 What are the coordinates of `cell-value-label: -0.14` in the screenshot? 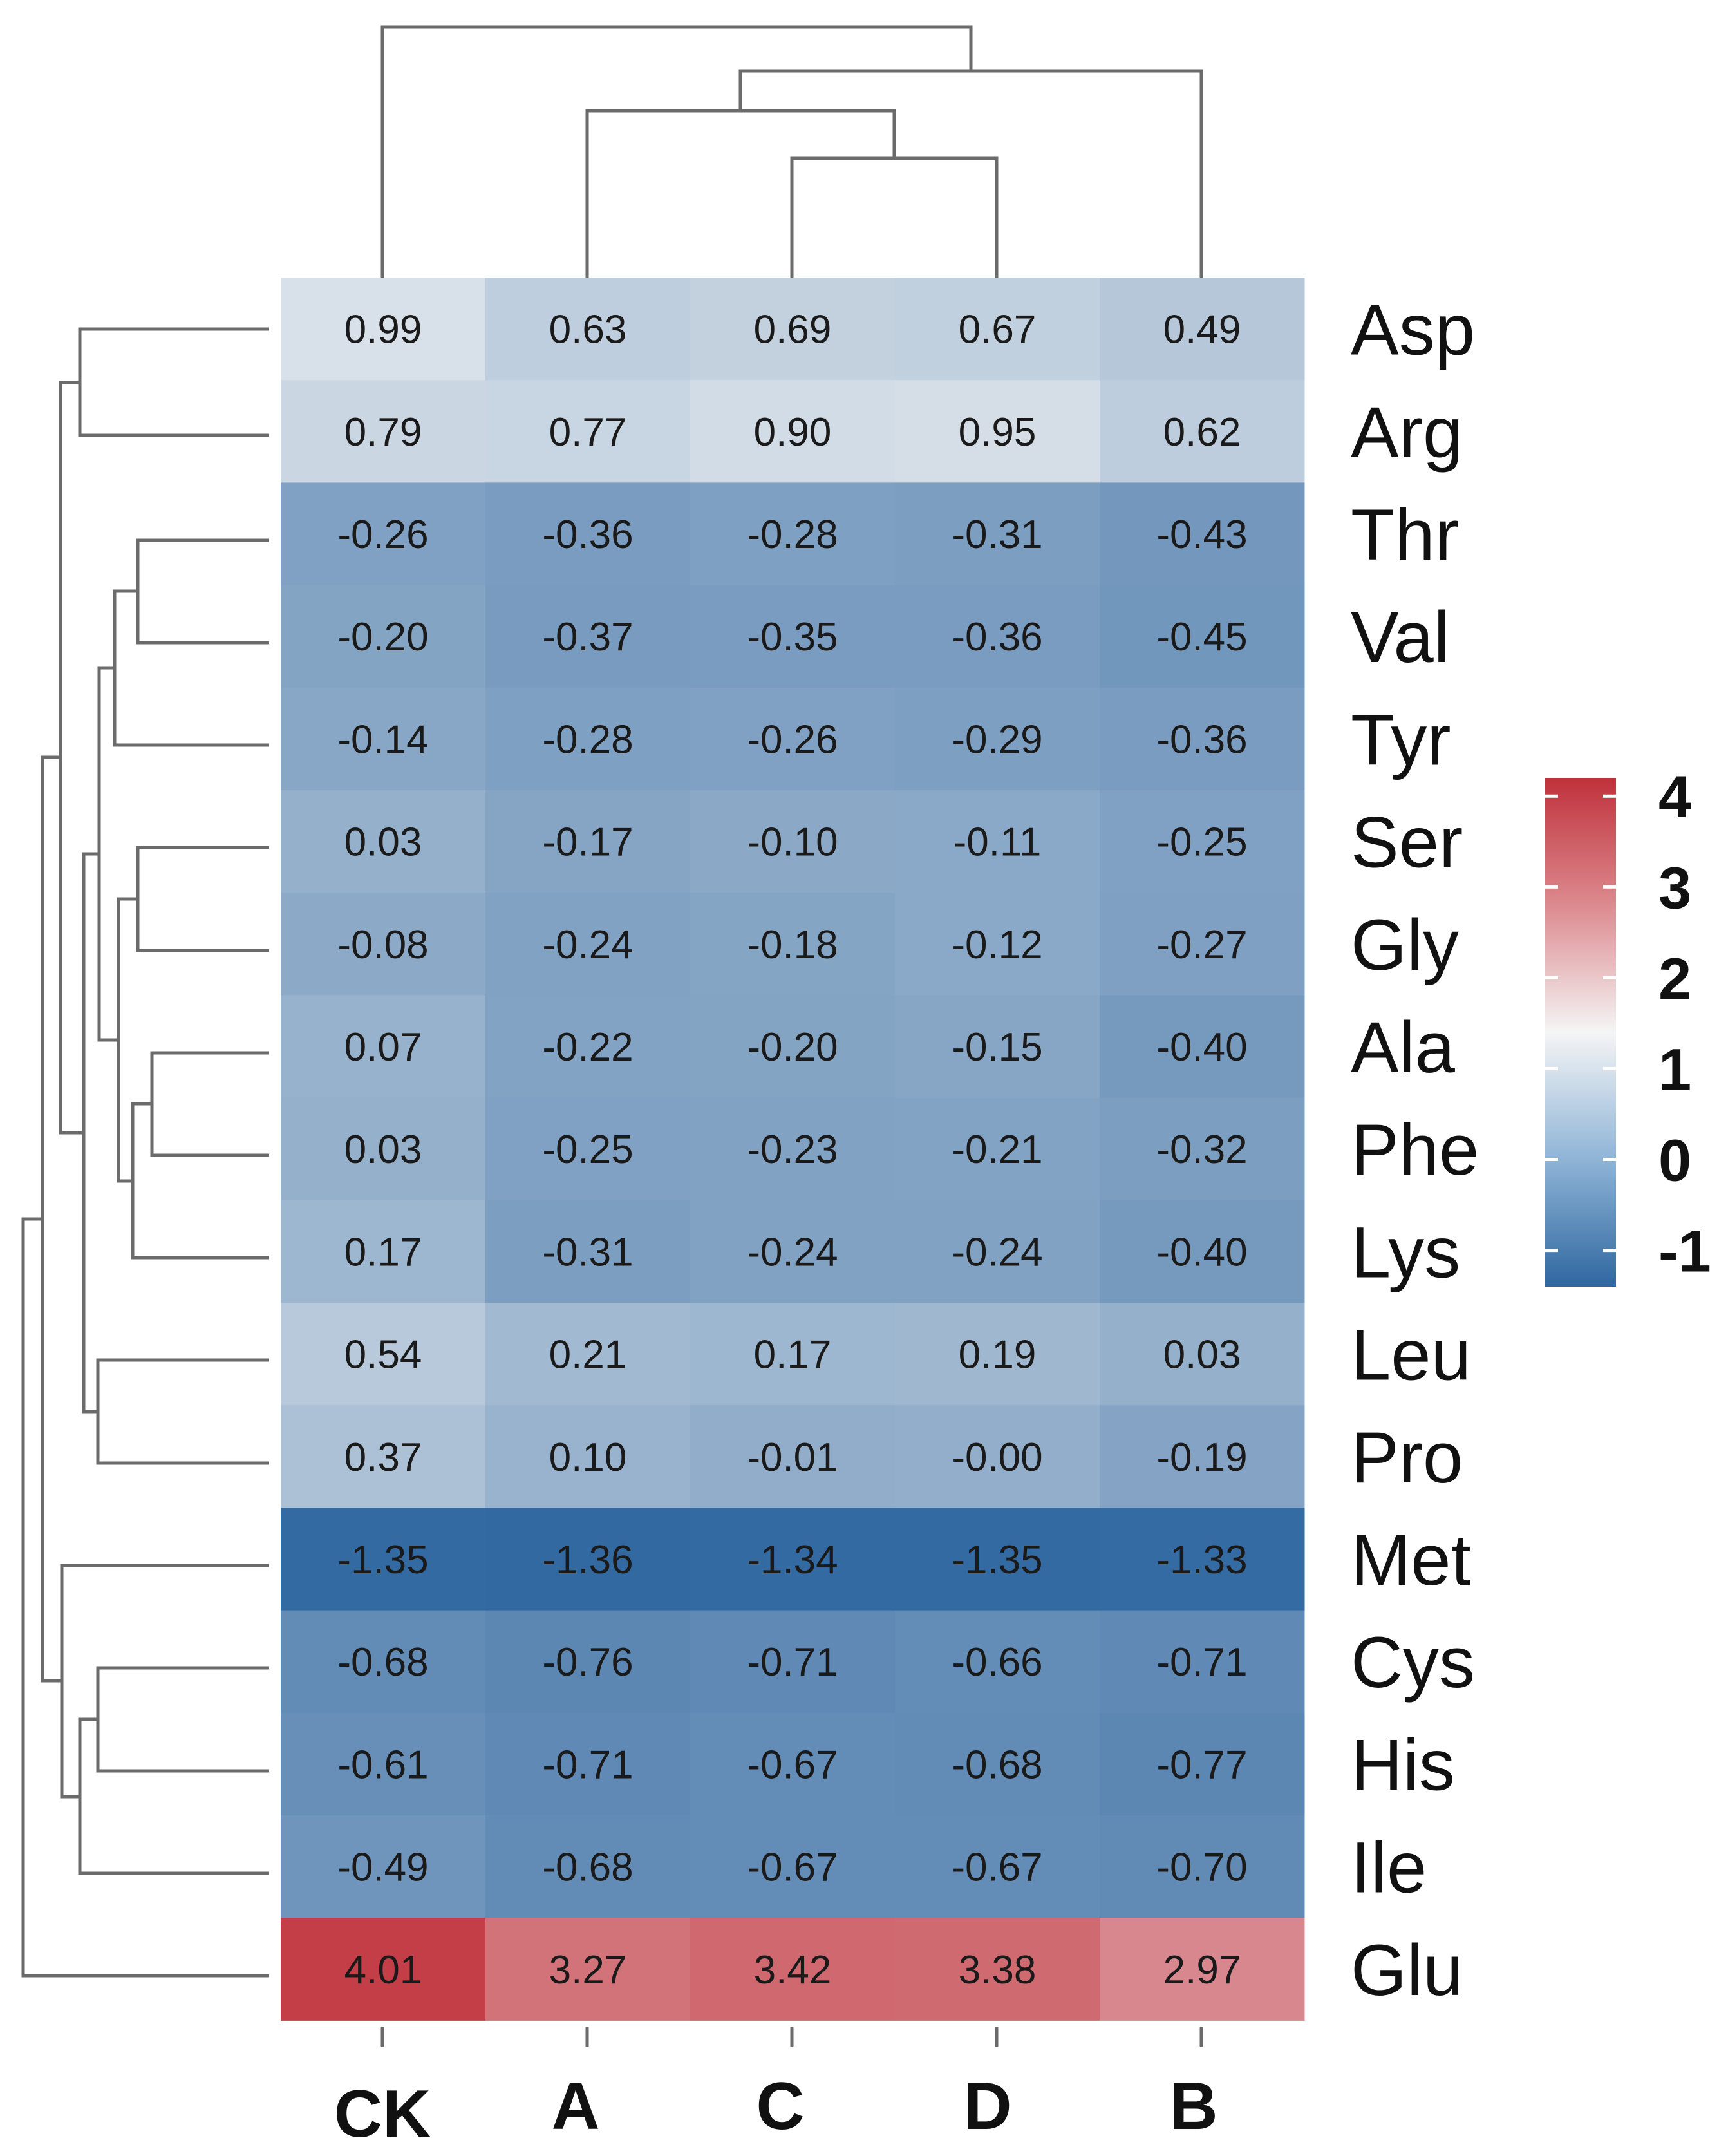 It's located at (382, 740).